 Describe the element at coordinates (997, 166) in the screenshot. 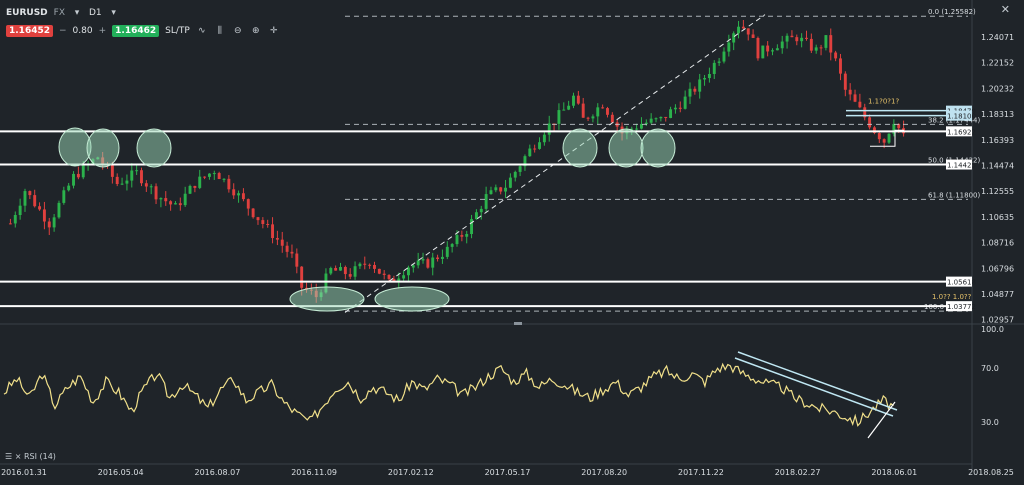

I see `price-tick-label: 1.14474` at that location.